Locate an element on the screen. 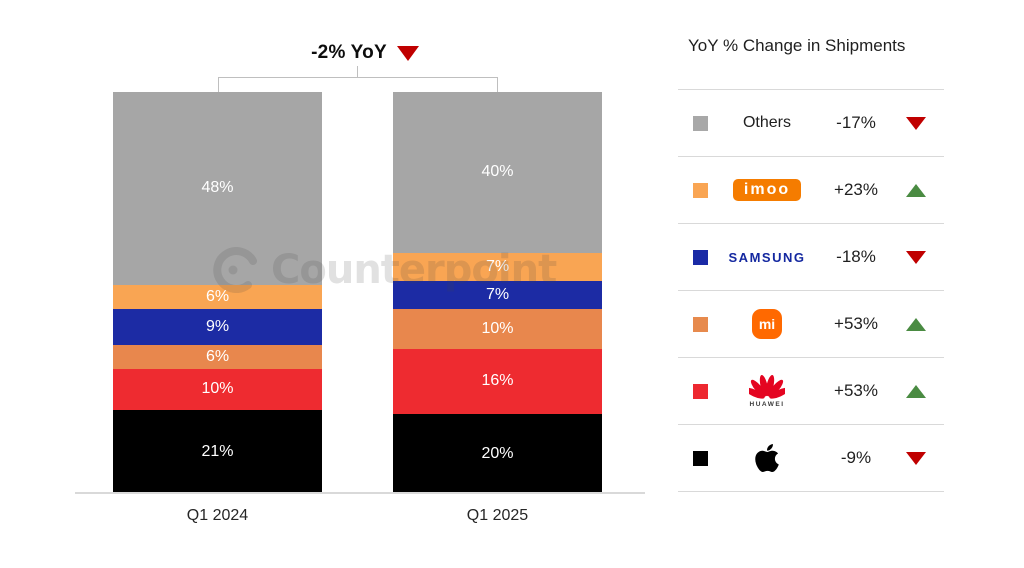  legend-logo-zone: SAMSUNG is located at coordinates (767, 257).